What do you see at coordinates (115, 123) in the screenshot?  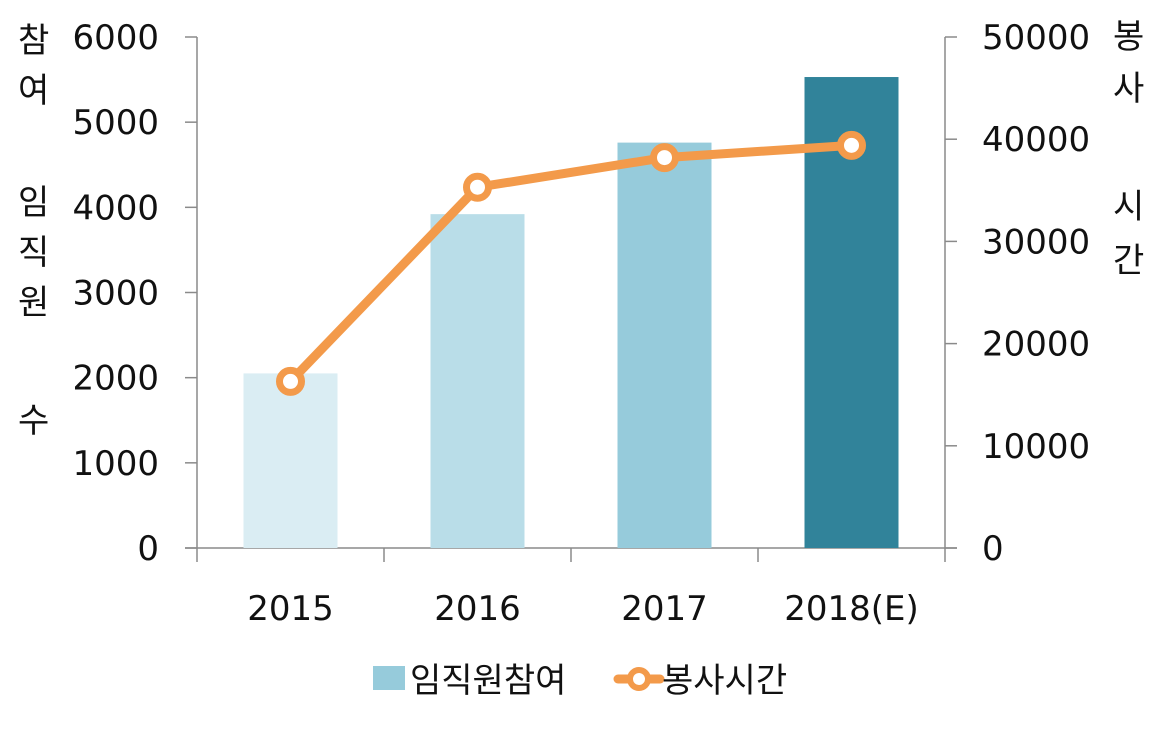 I see `y-tick-label: 5000` at bounding box center [115, 123].